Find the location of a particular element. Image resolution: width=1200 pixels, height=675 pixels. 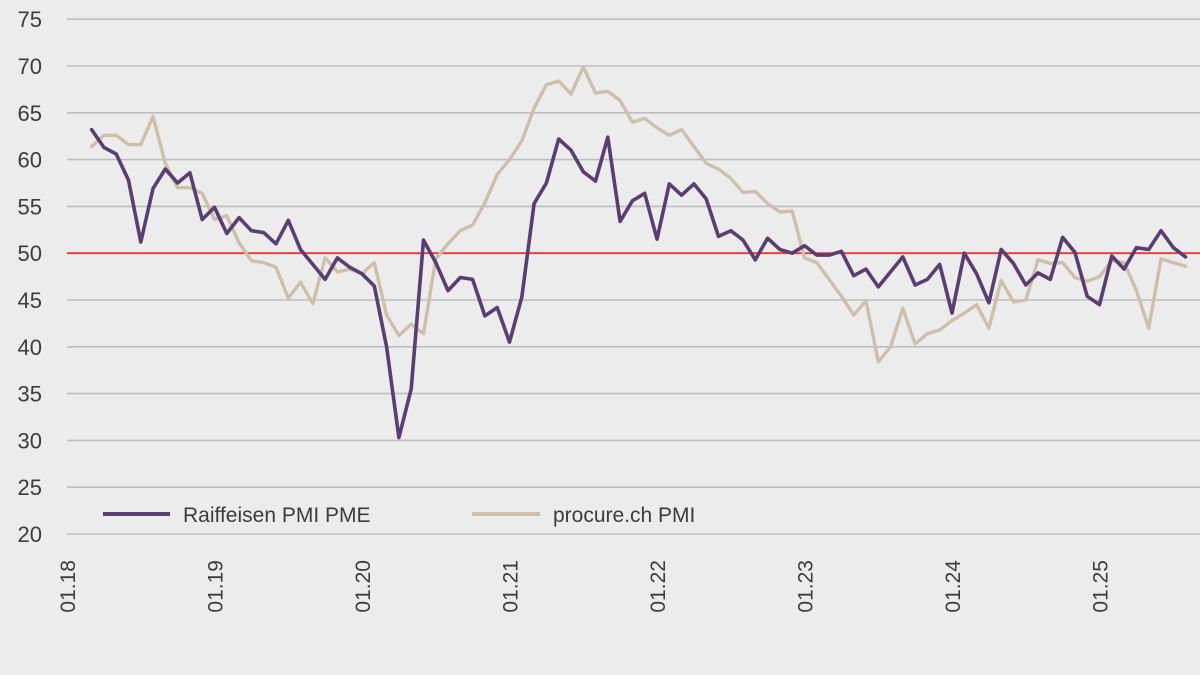

legend: Raiffeisen PMI PME procure.ch PMI is located at coordinates (399, 515).